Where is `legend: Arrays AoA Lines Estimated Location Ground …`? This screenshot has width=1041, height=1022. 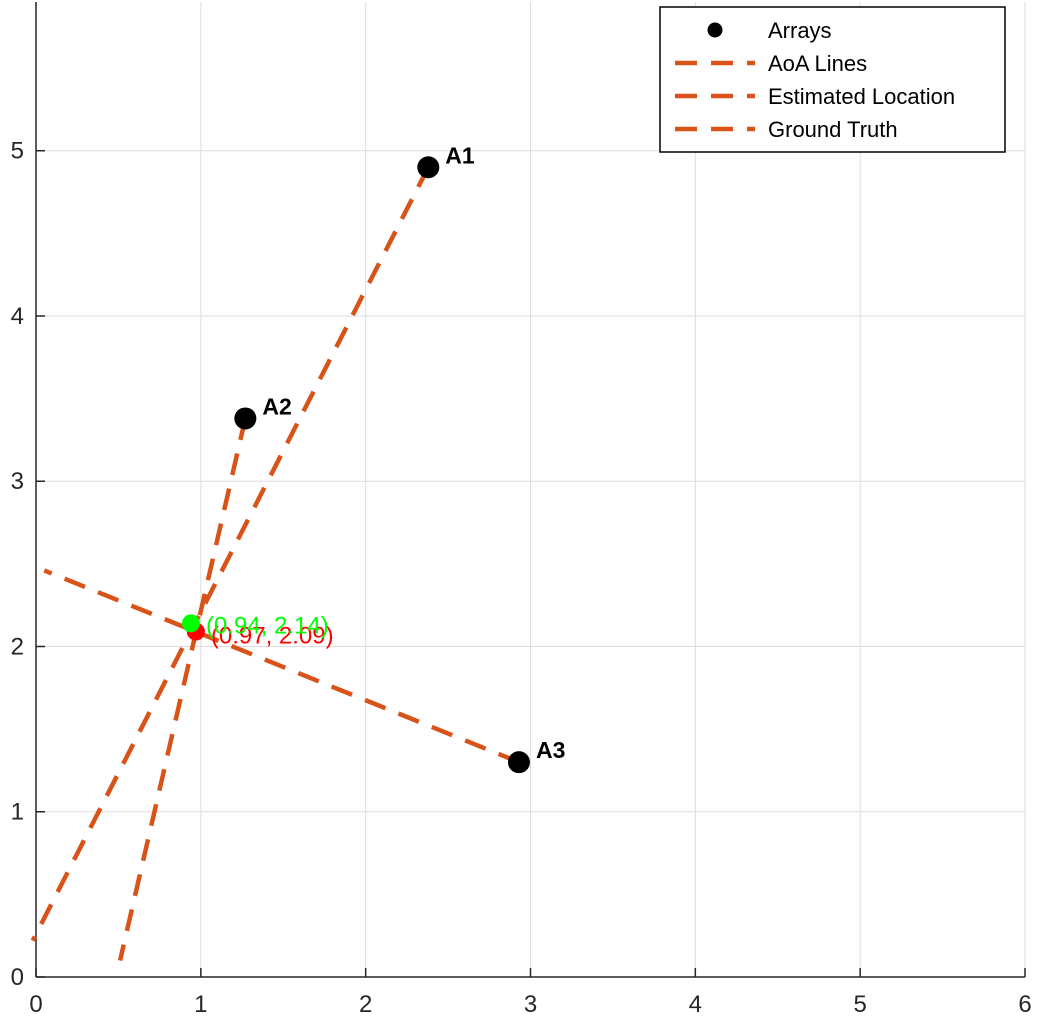 legend: Arrays AoA Lines Estimated Location Ground … is located at coordinates (832, 79).